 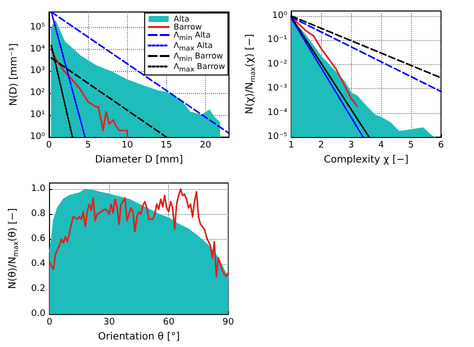 I want to click on x-tick-label: 2, so click(x=321, y=145).